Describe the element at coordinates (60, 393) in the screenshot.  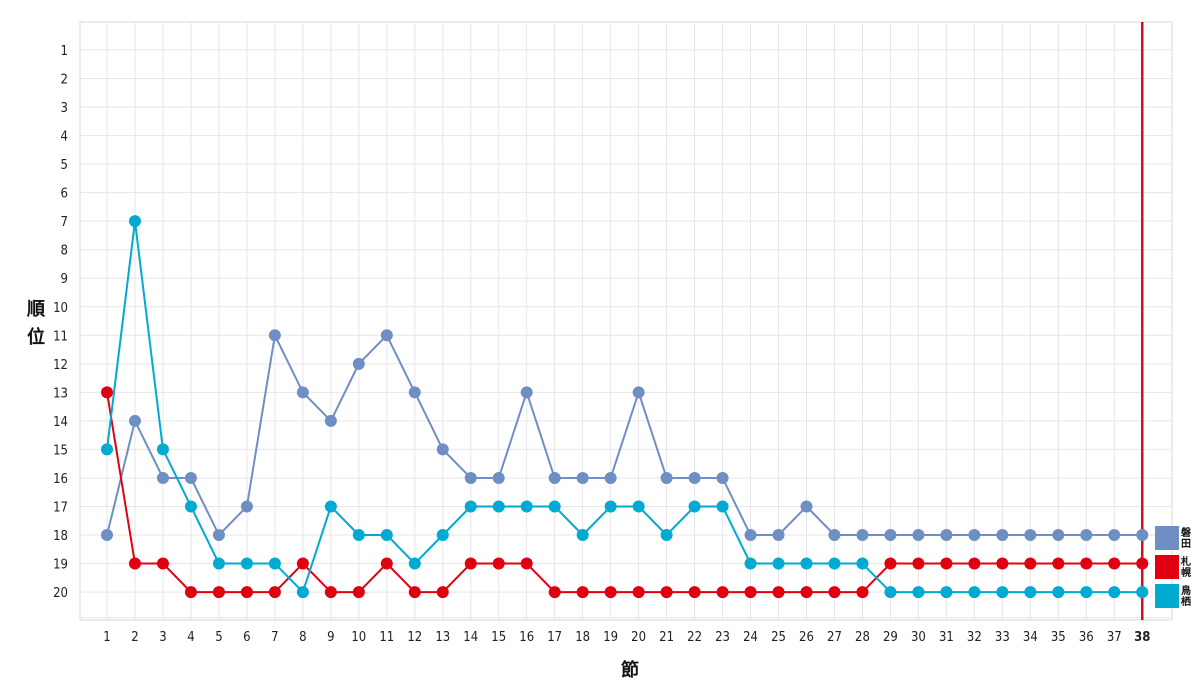
I see `y-tick-label: 13` at that location.